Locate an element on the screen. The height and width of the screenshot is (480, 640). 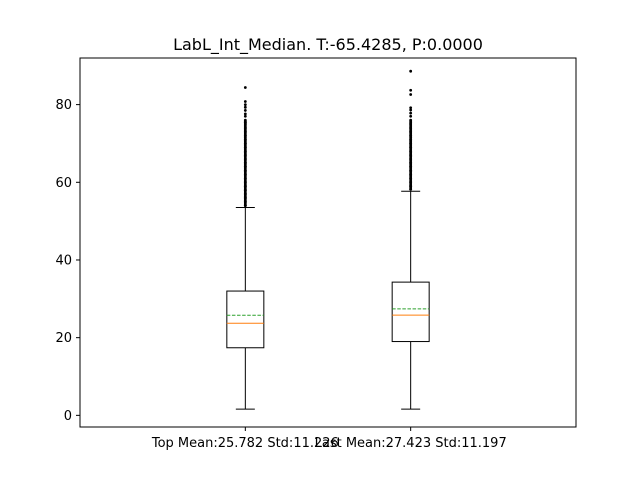
x-tick-label: Top Mean:25.782 Std:11.226 is located at coordinates (245, 443).